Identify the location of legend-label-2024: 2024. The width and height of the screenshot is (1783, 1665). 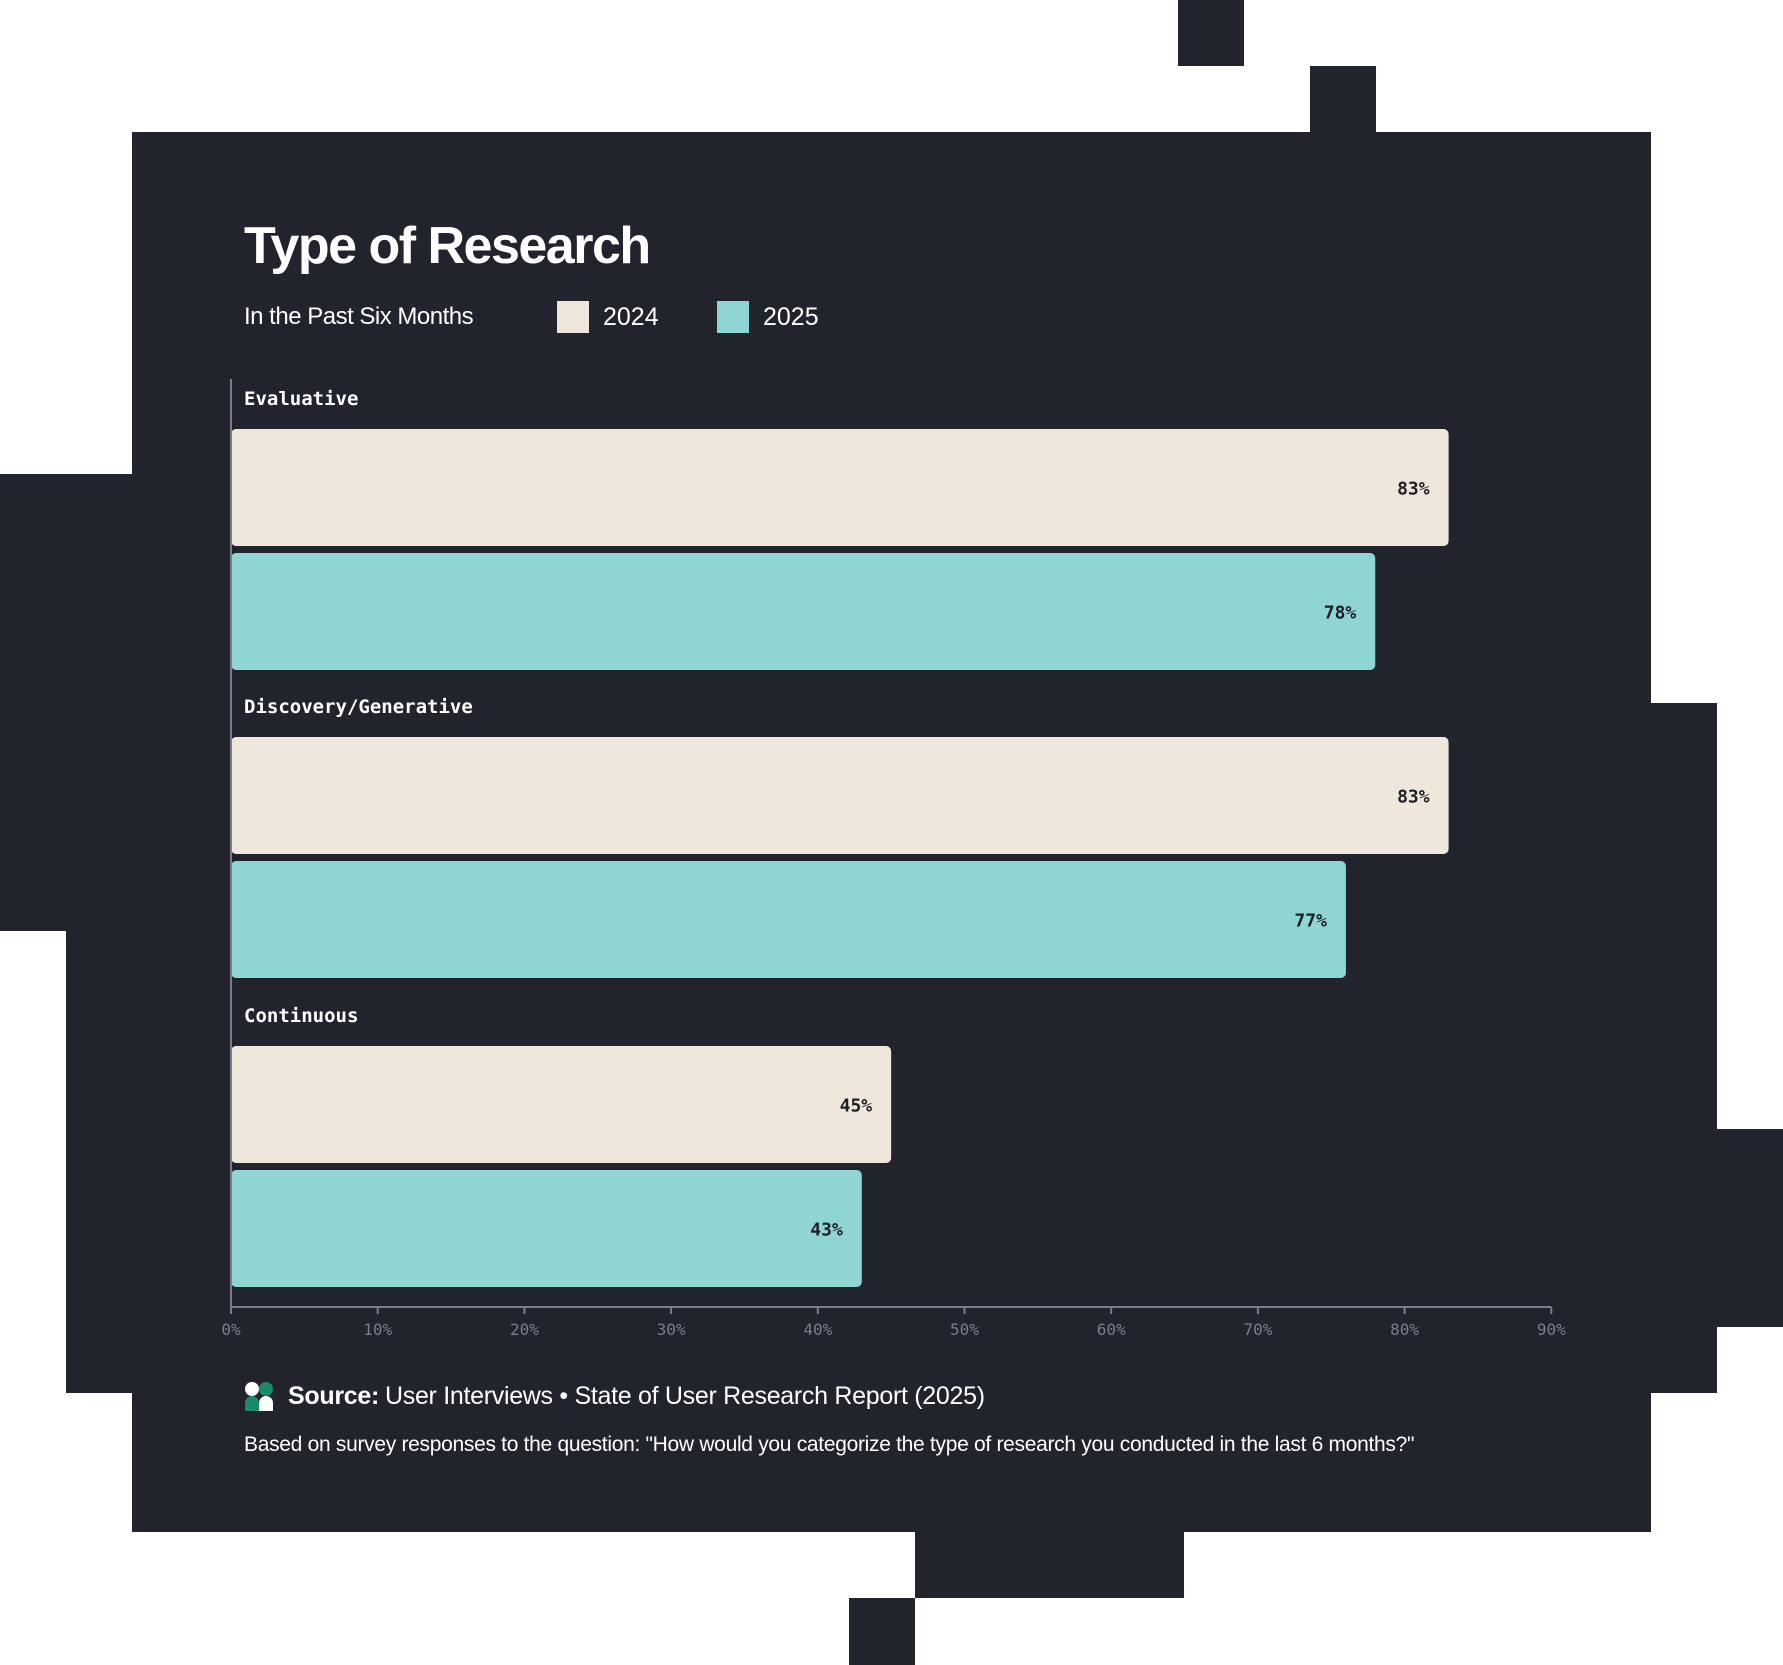
(631, 317).